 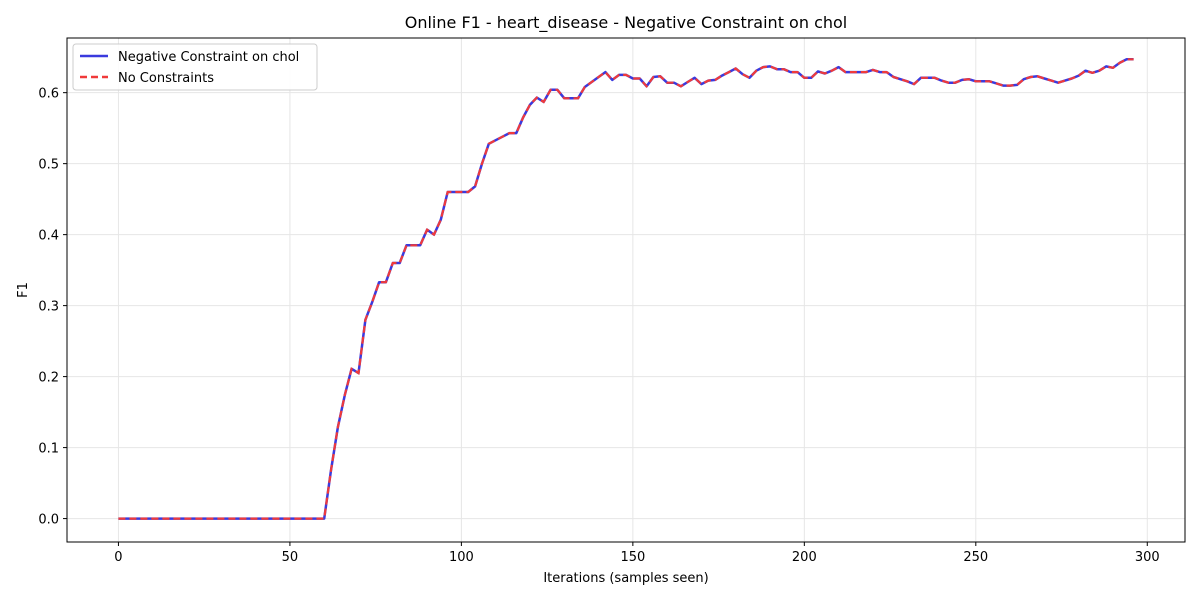 What do you see at coordinates (23, 290) in the screenshot?
I see `y-axis-label: F1` at bounding box center [23, 290].